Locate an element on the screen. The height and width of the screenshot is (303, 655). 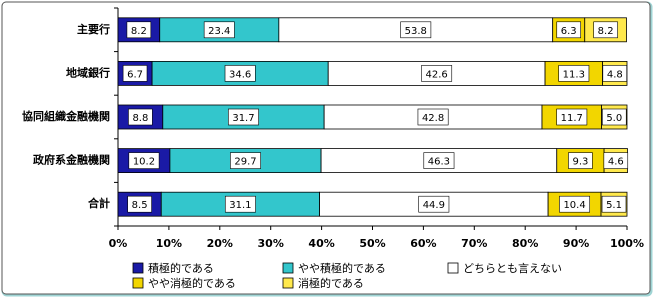
legend-label: やや消極的である is located at coordinates (192, 283).